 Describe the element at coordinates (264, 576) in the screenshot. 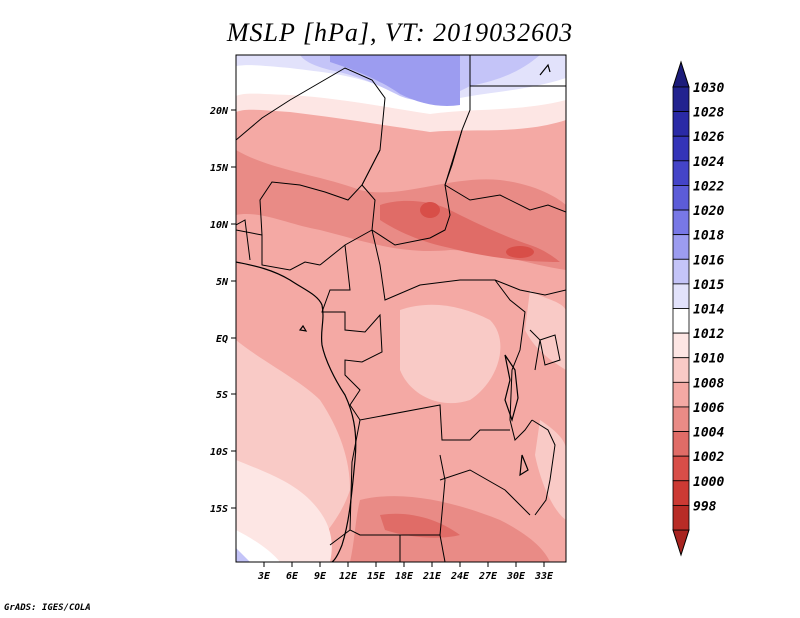

I see `lon-tick: 3E` at that location.